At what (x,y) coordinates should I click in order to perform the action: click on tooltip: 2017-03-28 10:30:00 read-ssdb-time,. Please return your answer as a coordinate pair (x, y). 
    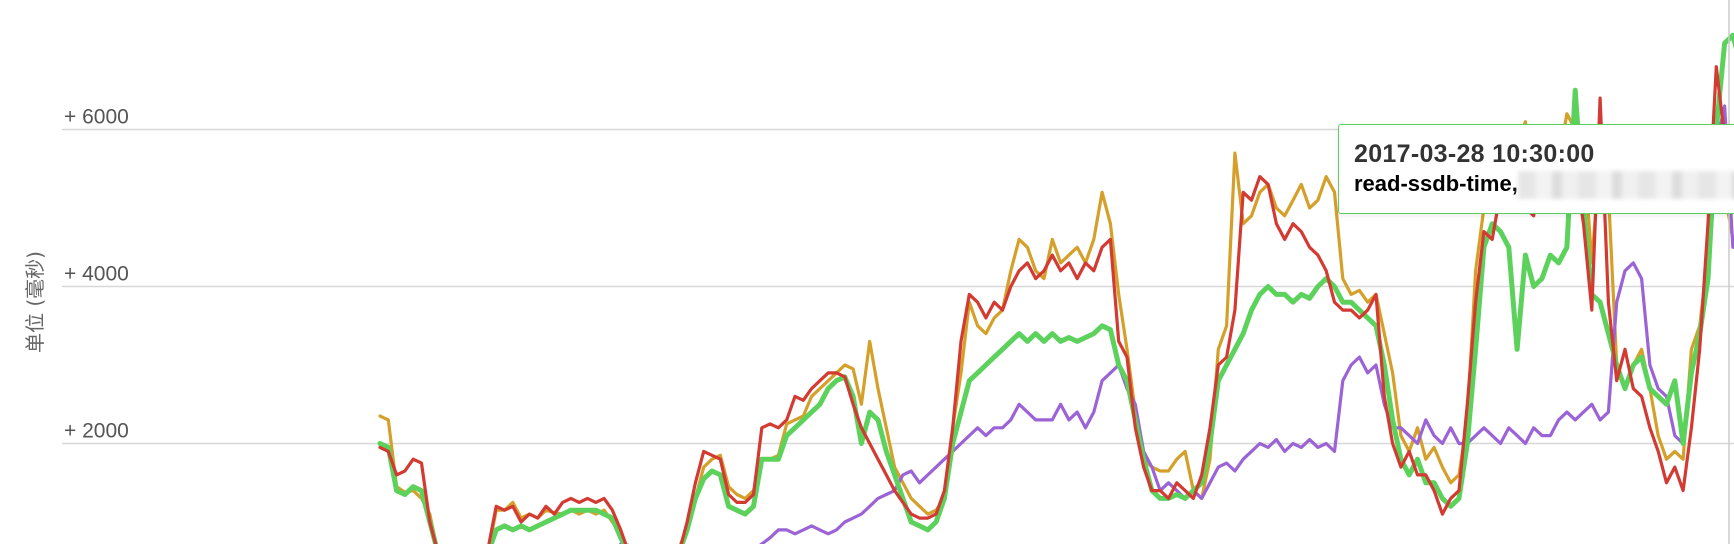
    Looking at the image, I should click on (1536, 169).